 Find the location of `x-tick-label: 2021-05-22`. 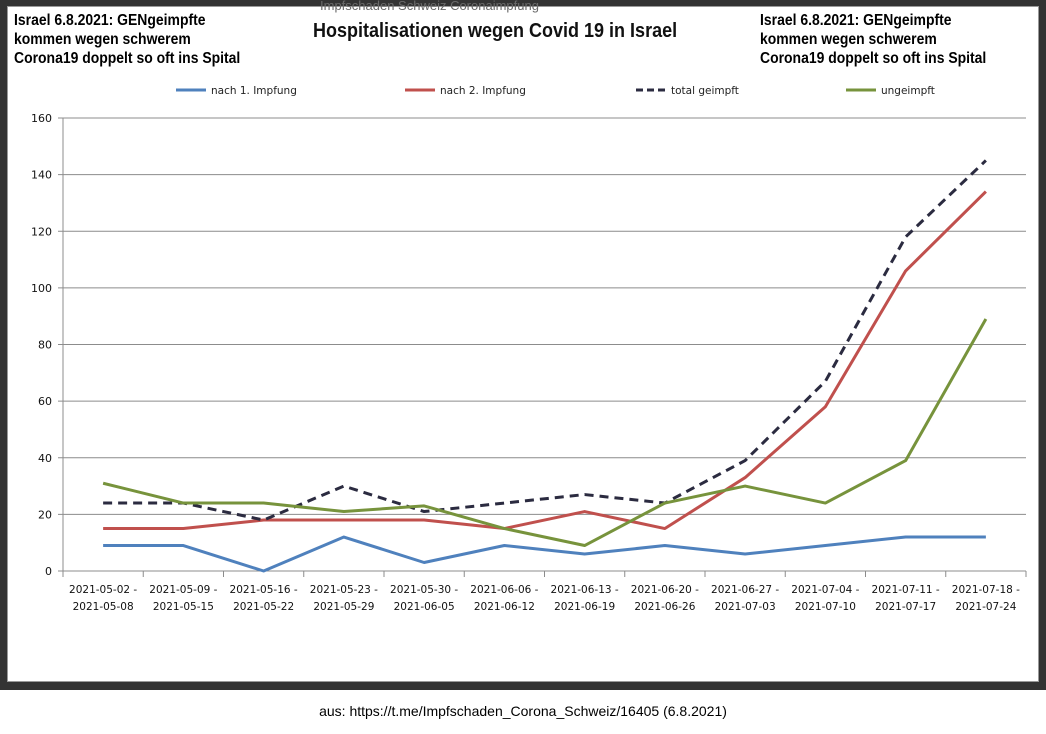

x-tick-label: 2021-05-22 is located at coordinates (263, 607).